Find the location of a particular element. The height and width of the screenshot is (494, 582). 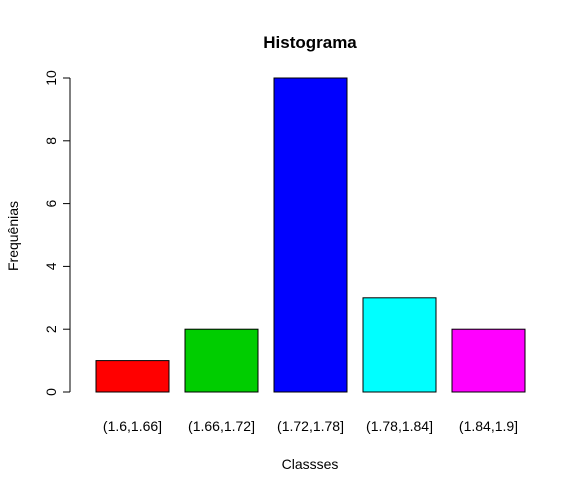

y-tick-label: 10 is located at coordinates (51, 78).